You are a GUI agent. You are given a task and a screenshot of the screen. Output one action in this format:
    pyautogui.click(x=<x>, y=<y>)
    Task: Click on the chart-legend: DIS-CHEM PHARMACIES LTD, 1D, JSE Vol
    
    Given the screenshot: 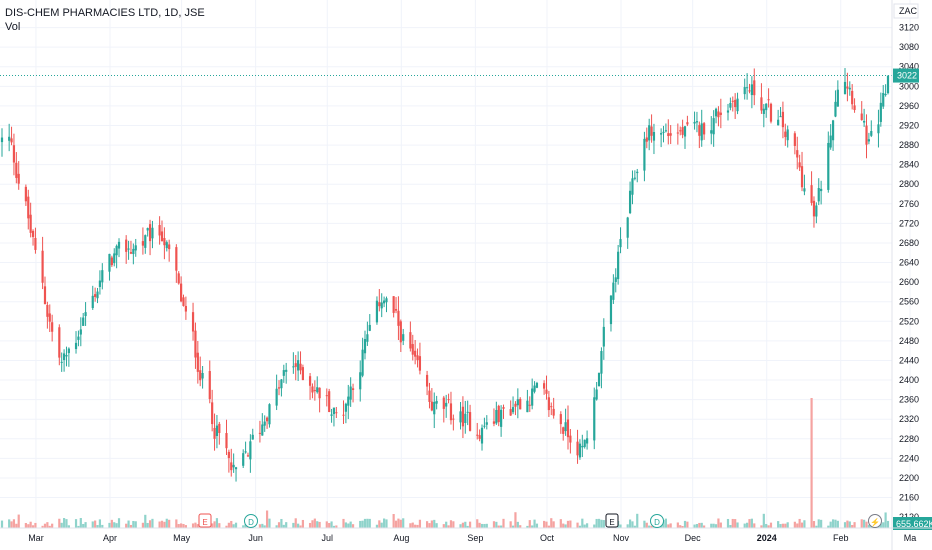 What is the action you would take?
    pyautogui.click(x=105, y=20)
    